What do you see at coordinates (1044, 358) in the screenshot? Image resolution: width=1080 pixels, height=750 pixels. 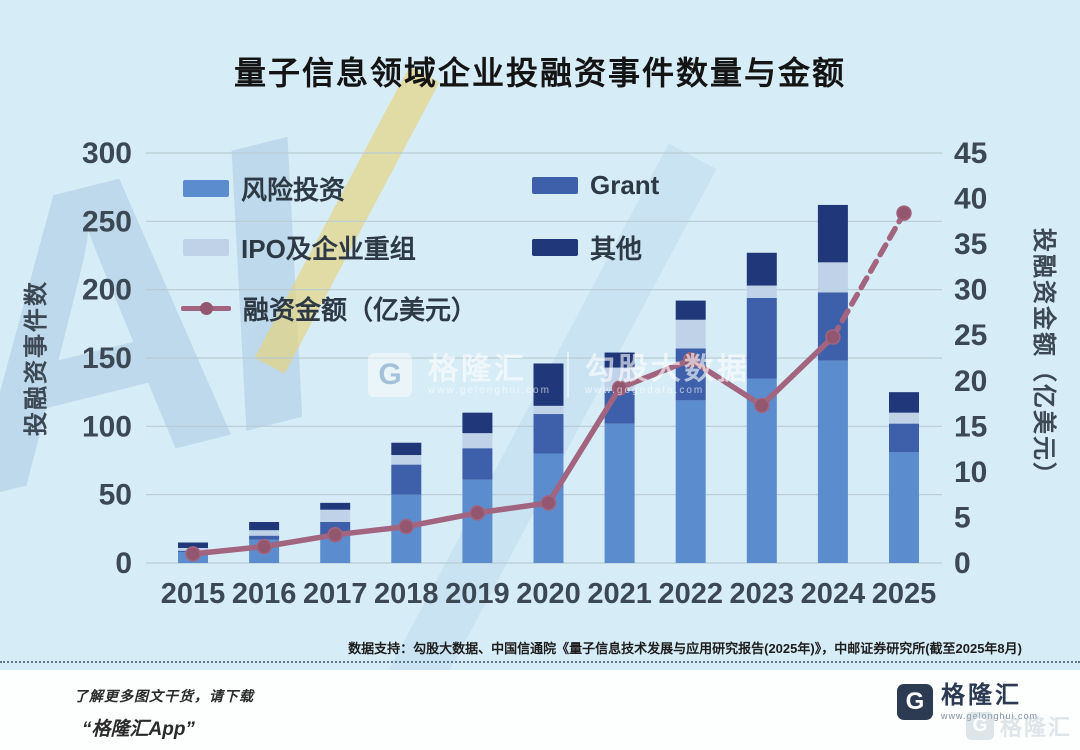 I see `svg-text: 投融资金额（亿美元）` at bounding box center [1044, 358].